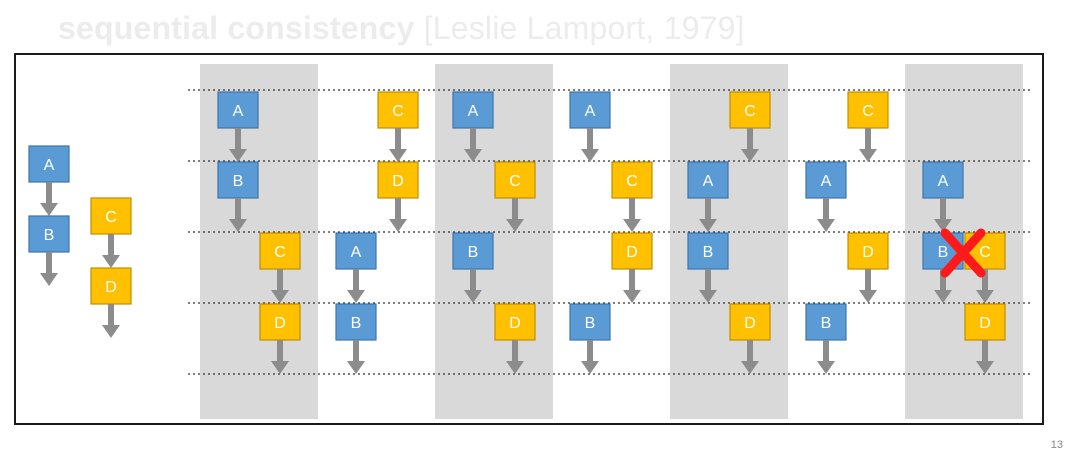  Describe the element at coordinates (49, 193) in the screenshot. I see `program-1-op-A-arrow-shaft` at that location.